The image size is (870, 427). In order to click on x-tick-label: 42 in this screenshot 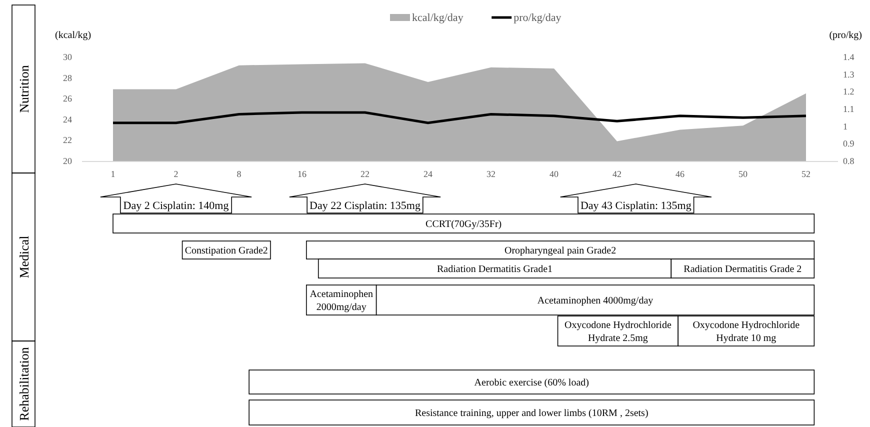, I will do `click(617, 174)`.